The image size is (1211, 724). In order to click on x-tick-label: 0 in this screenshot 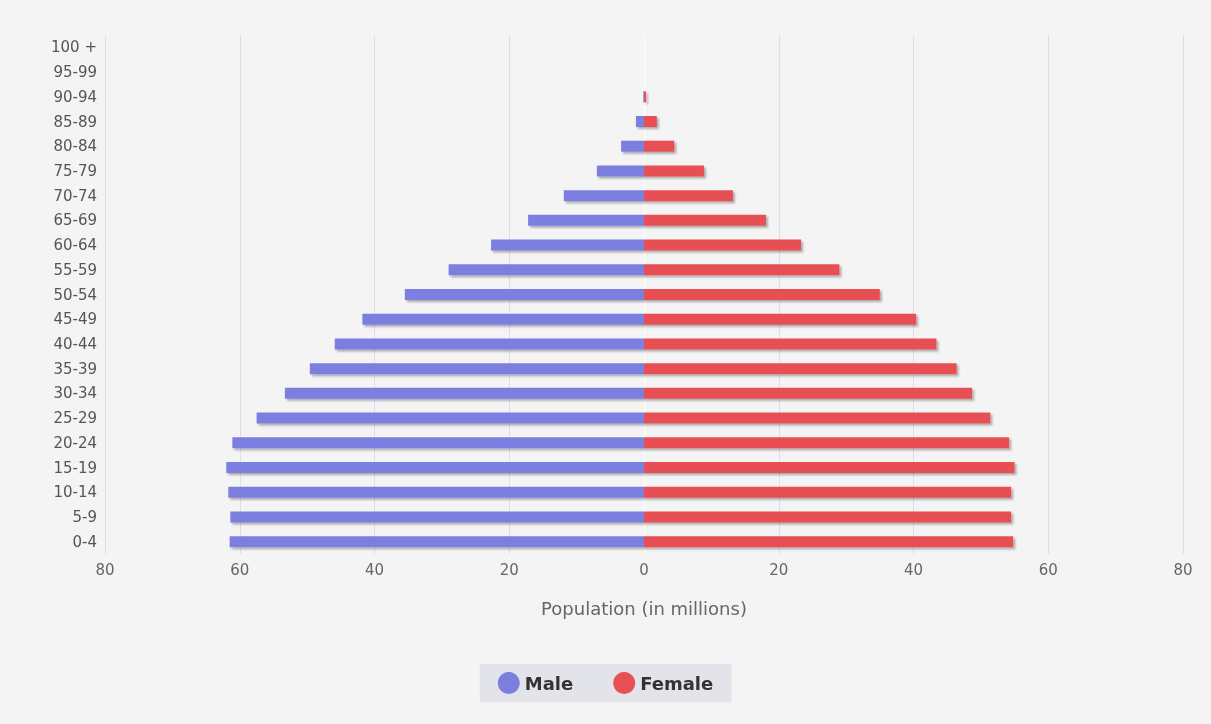, I will do `click(644, 569)`.